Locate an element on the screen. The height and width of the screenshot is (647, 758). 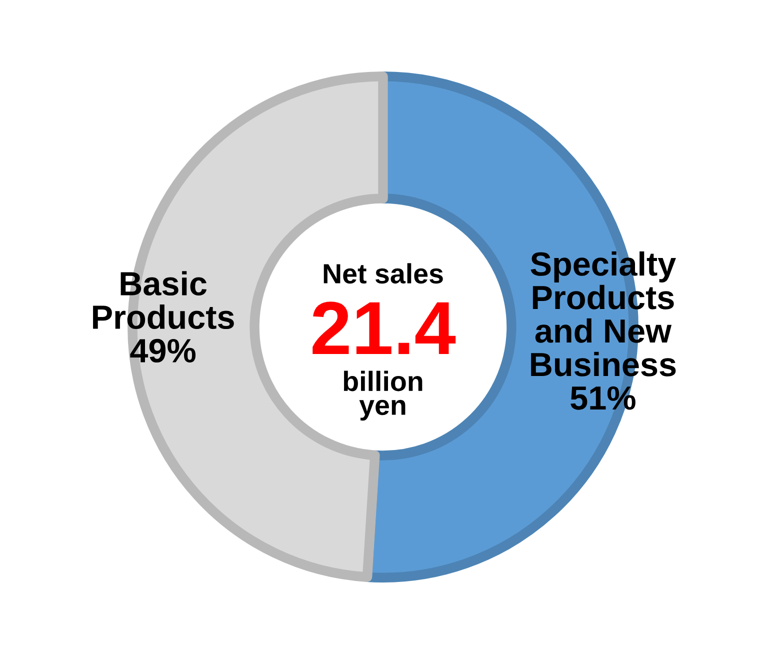
text: 21.4 is located at coordinates (384, 328).